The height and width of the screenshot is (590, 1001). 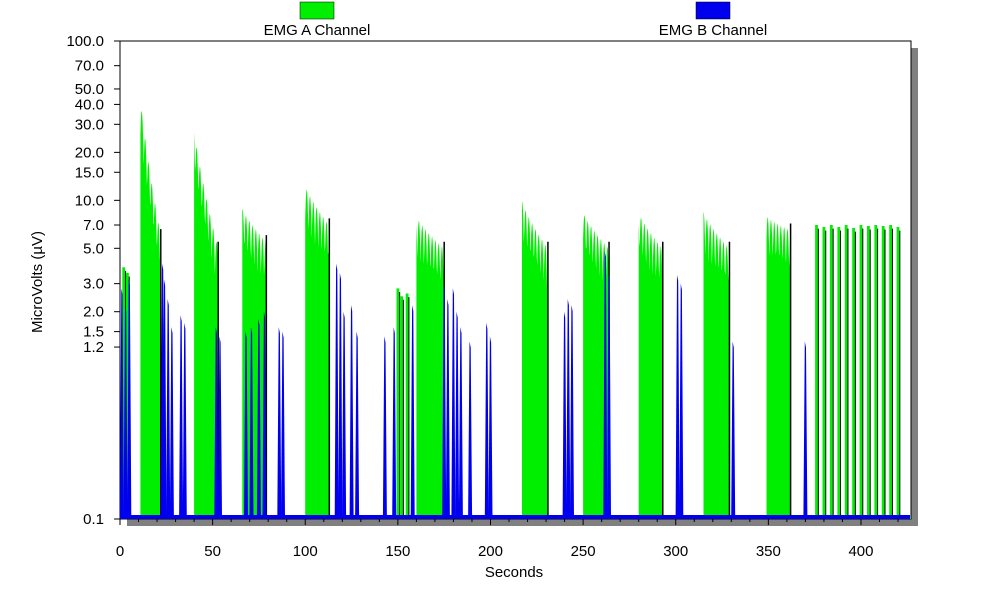 I want to click on y-tick-label: 15.0, so click(x=89, y=172).